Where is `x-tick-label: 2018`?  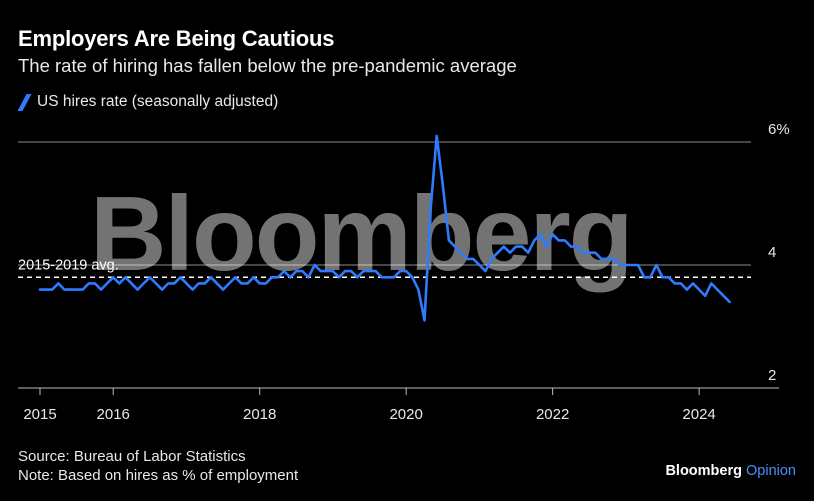 x-tick-label: 2018 is located at coordinates (259, 414).